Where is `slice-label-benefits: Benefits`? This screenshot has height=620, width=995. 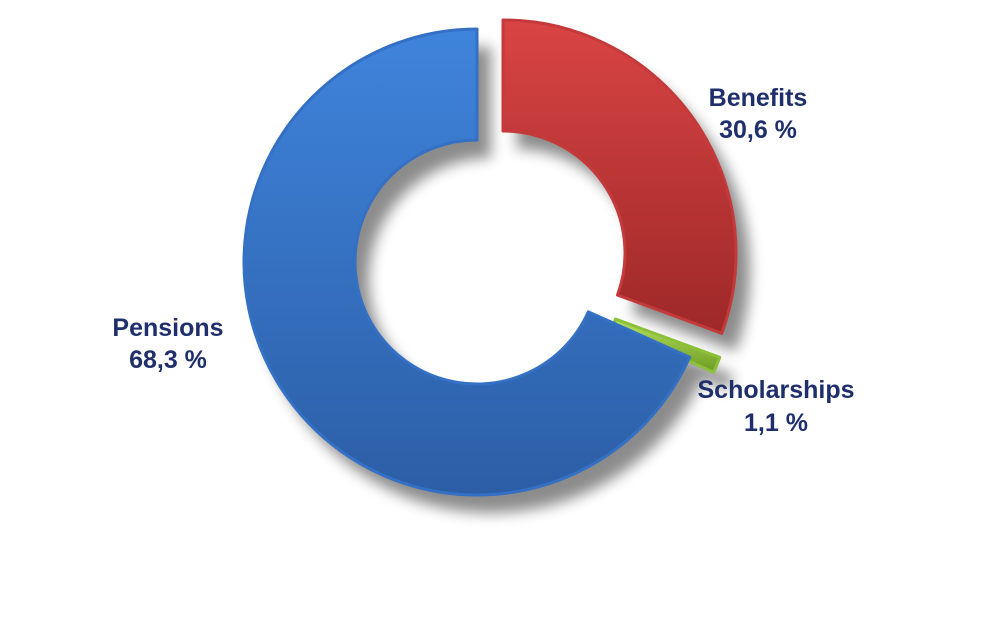
slice-label-benefits: Benefits is located at coordinates (758, 98).